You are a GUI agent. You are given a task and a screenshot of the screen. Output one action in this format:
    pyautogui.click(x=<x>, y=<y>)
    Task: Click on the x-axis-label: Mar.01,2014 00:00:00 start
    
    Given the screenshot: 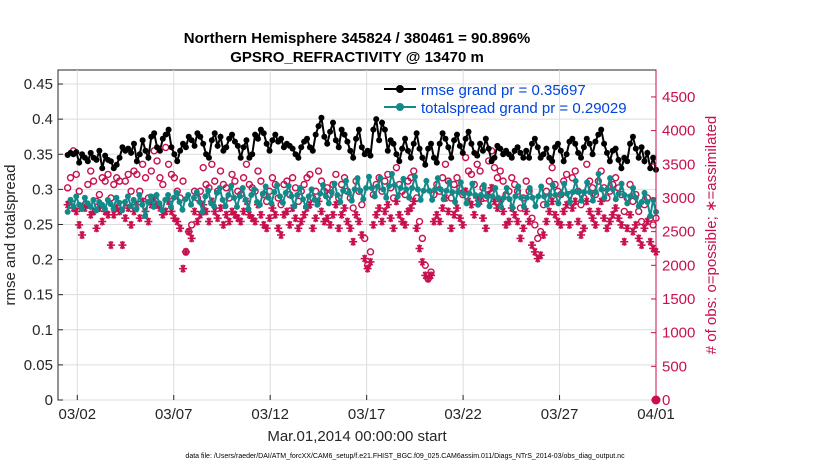 What is the action you would take?
    pyautogui.click(x=357, y=436)
    